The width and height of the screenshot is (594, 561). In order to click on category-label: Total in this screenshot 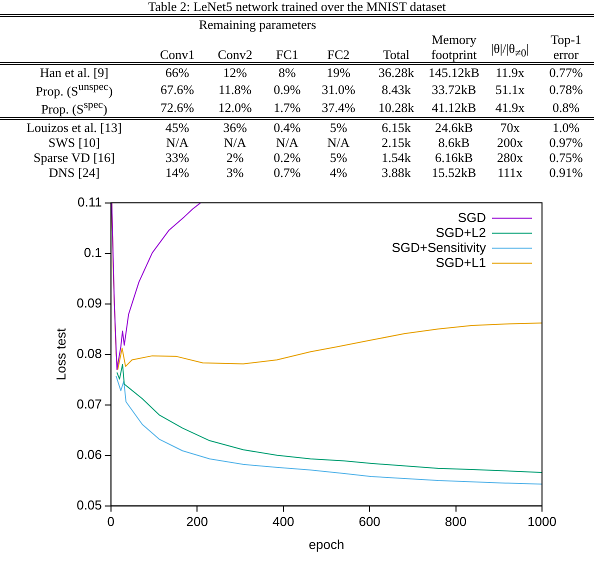, I will do `click(396, 48)`.